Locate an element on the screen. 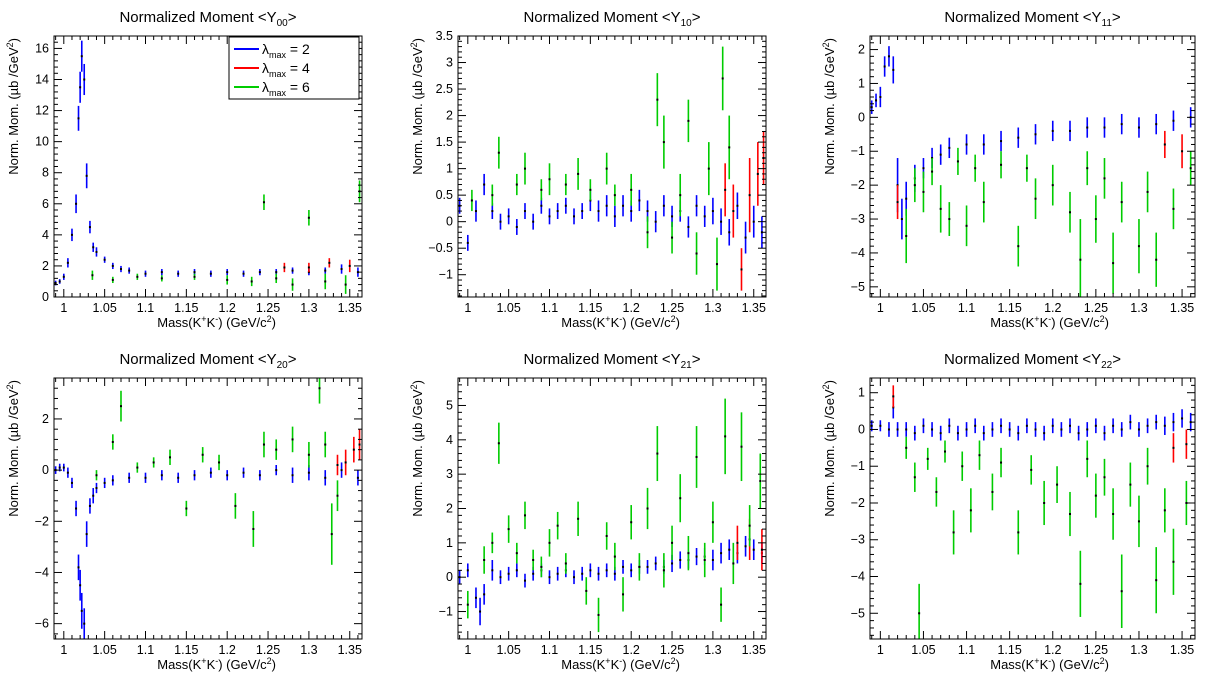 Image resolution: width=1205 pixels, height=685 pixels. y-tick-label: −1 is located at coordinates (858, 466).